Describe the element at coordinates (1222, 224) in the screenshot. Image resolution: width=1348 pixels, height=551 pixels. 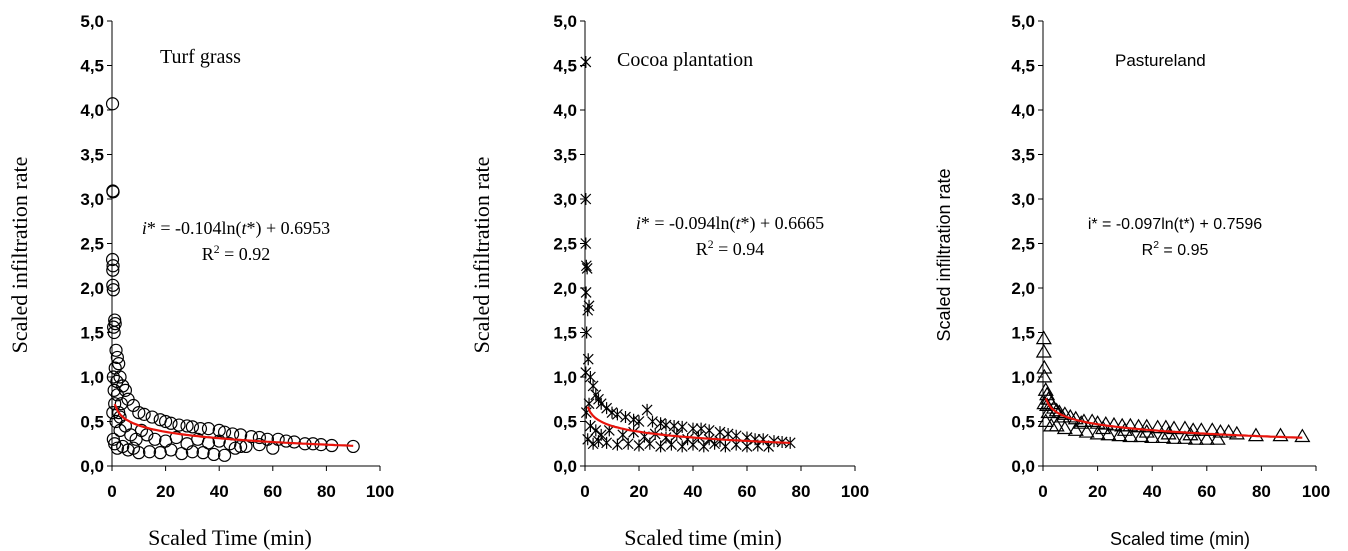
I see `equation-part: *) + 0.7596` at that location.